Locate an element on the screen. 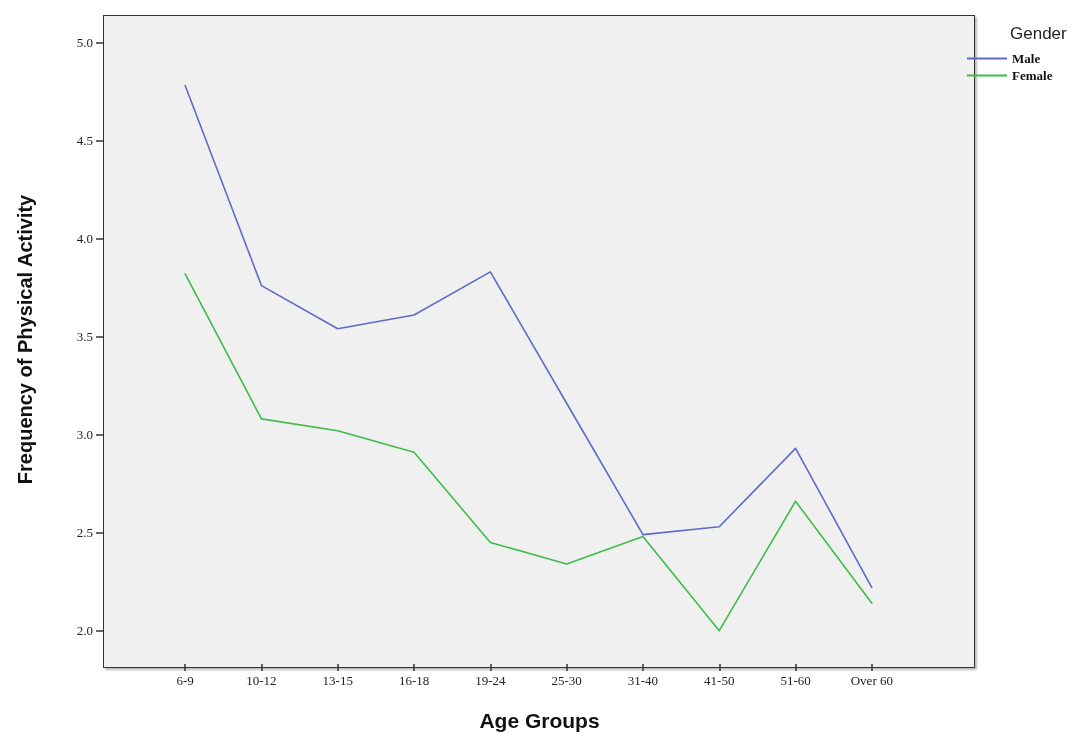 The height and width of the screenshot is (736, 1074). x-tick-label: 13-15 is located at coordinates (337, 680).